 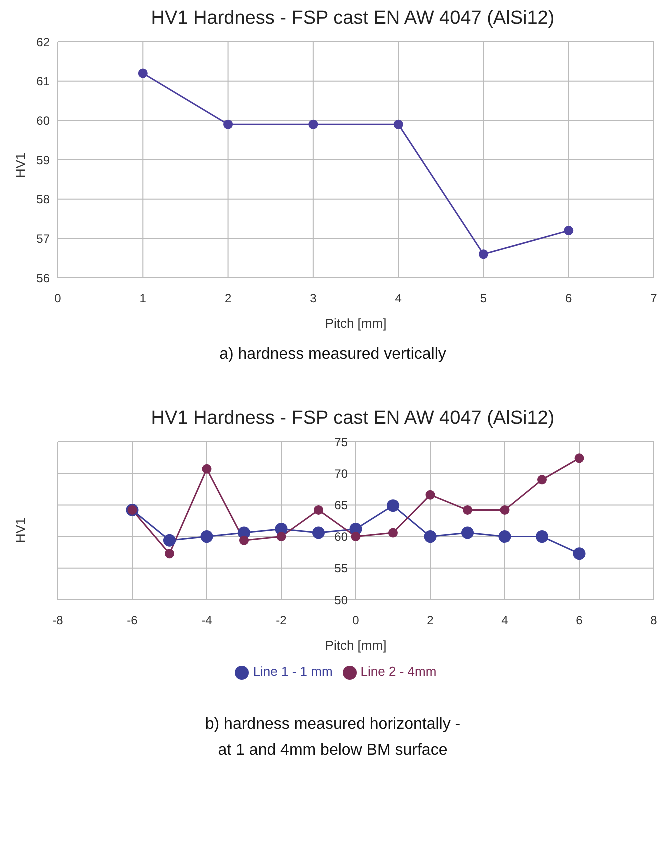 What do you see at coordinates (341, 442) in the screenshot?
I see `y-tick-label: 75` at bounding box center [341, 442].